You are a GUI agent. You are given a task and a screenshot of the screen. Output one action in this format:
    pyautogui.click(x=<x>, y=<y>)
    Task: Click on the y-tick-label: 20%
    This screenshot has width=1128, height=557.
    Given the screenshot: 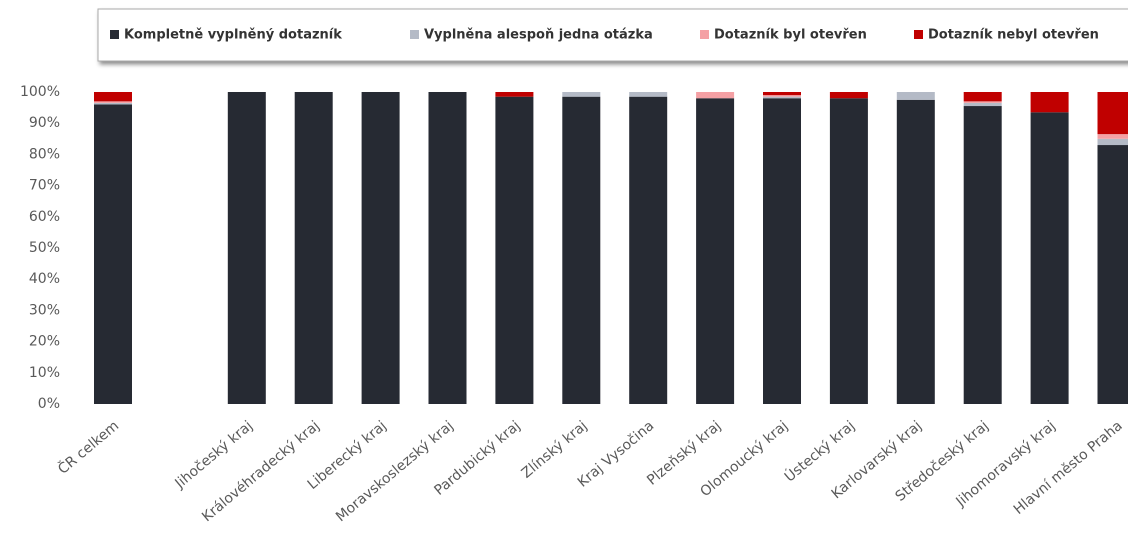 What is the action you would take?
    pyautogui.click(x=44, y=342)
    